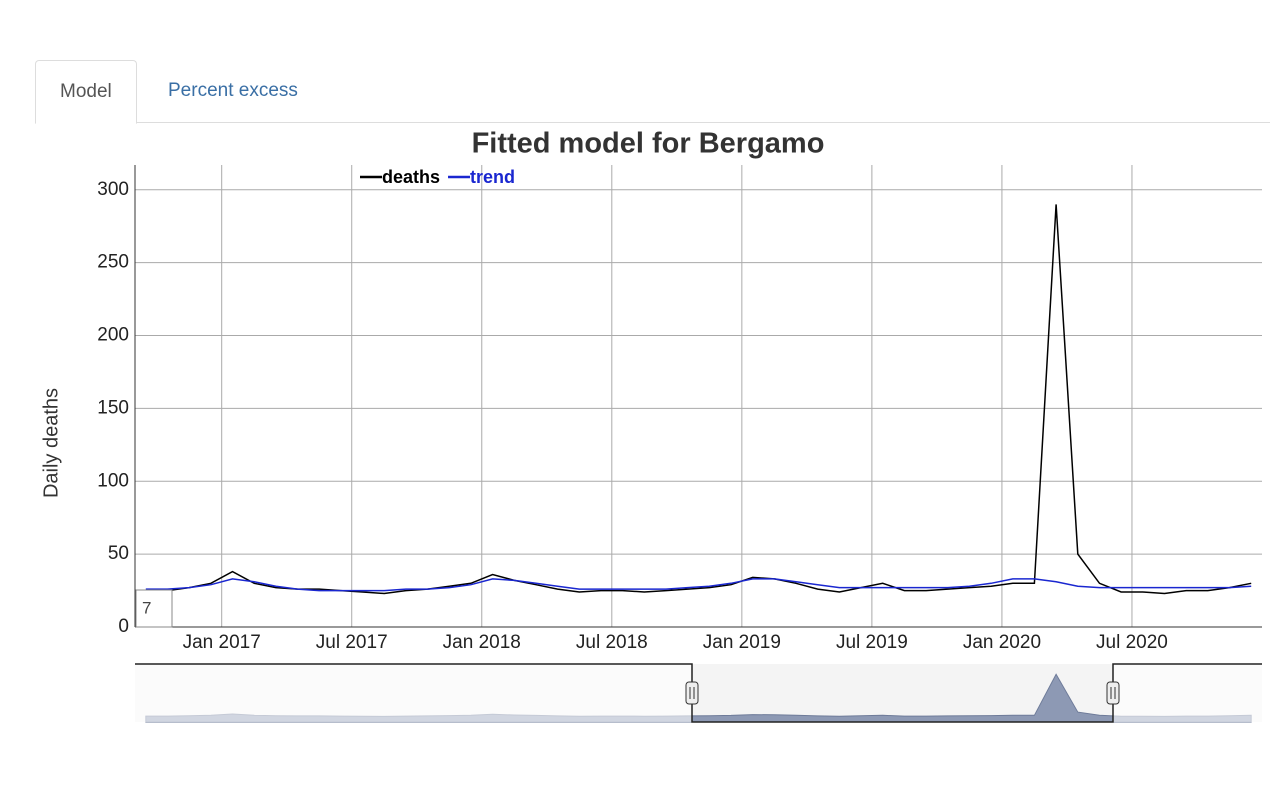  Describe the element at coordinates (352, 642) in the screenshot. I see `x-tick-label: Jul 2017` at that location.